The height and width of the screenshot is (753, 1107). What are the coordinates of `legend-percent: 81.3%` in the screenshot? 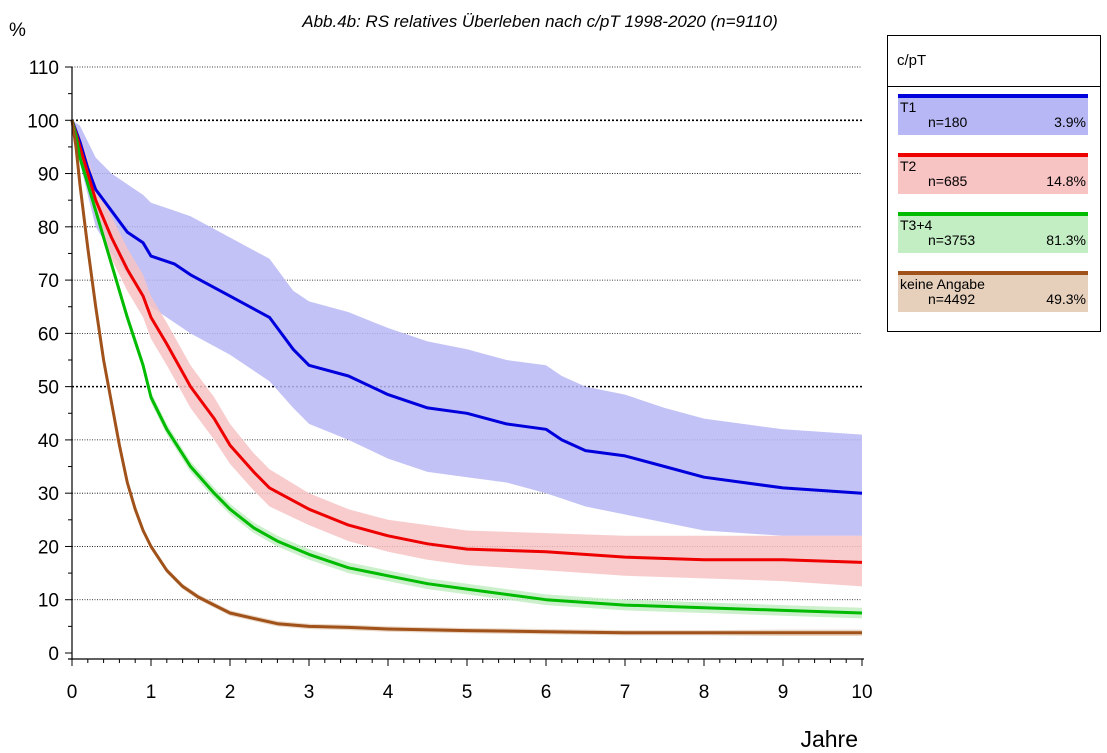 It's located at (1066, 240).